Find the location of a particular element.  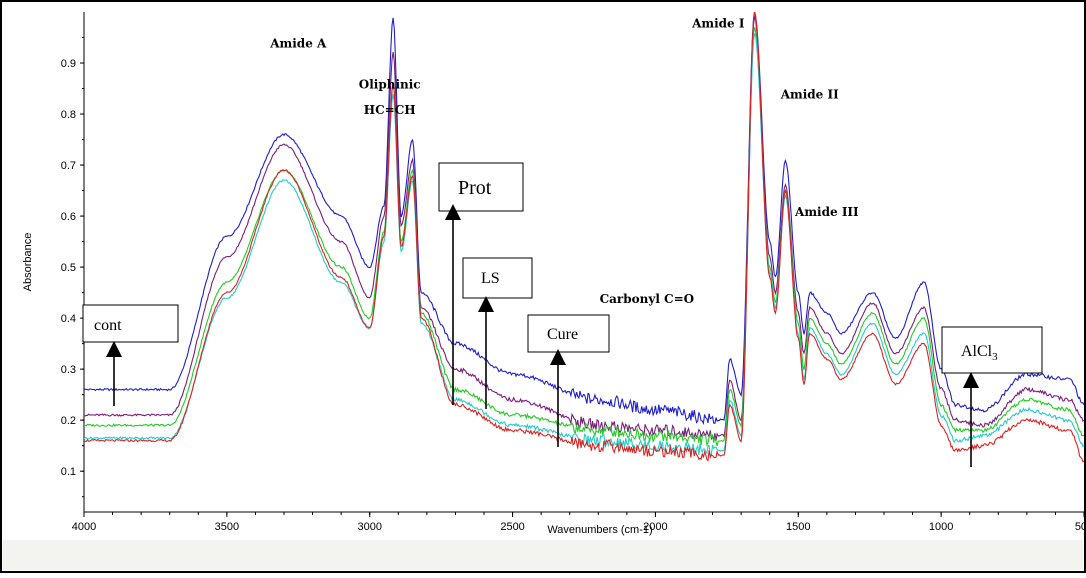

y-tick-label: 0.2 is located at coordinates (68, 421).